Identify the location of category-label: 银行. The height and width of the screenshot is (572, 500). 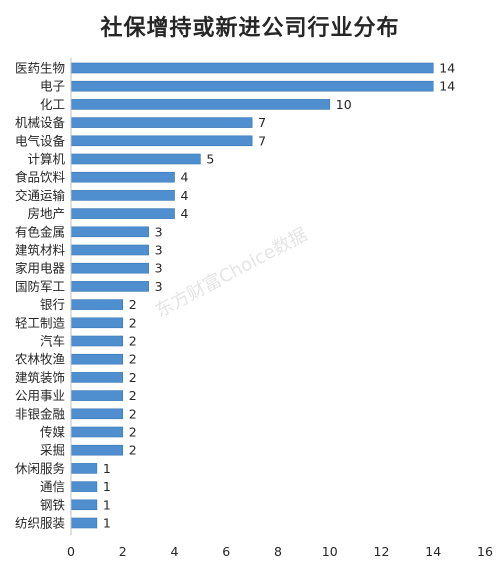
(52, 304).